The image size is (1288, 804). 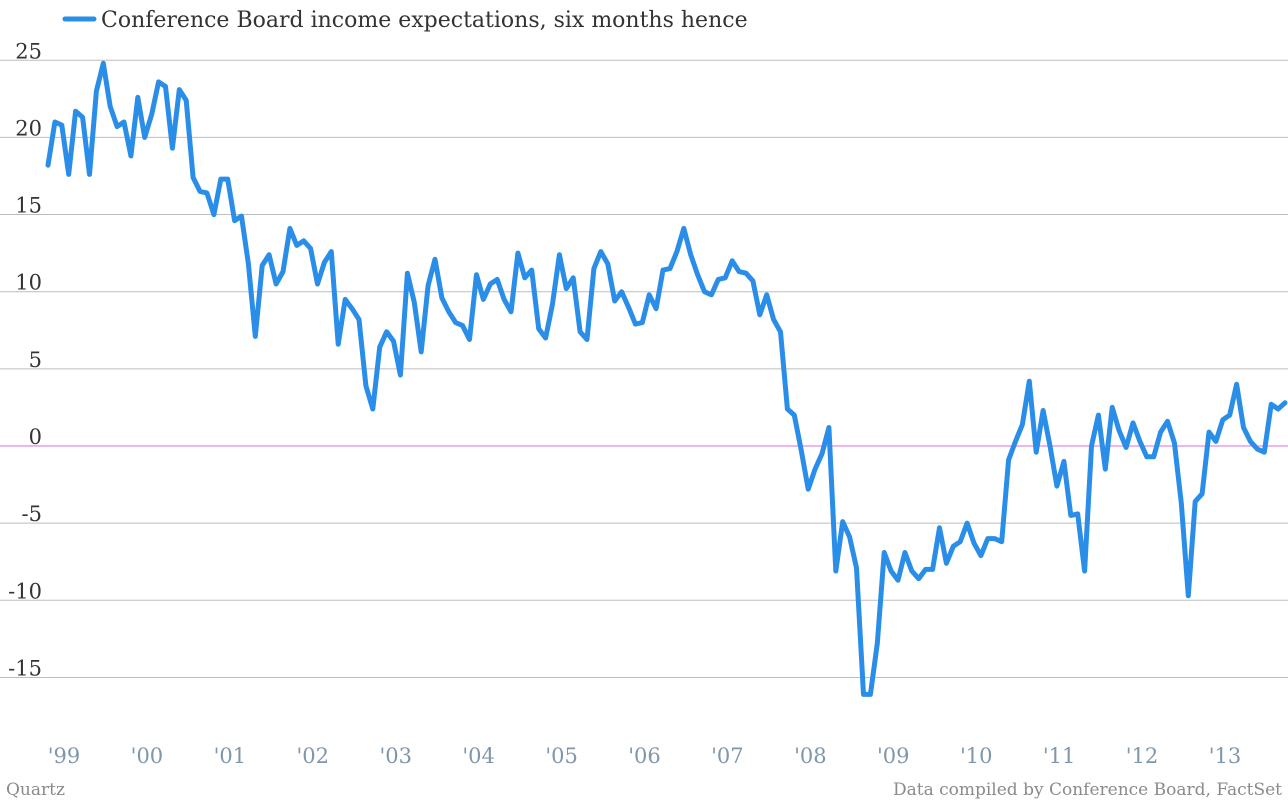 What do you see at coordinates (147, 756) in the screenshot?
I see `x-tick-label: '00` at bounding box center [147, 756].